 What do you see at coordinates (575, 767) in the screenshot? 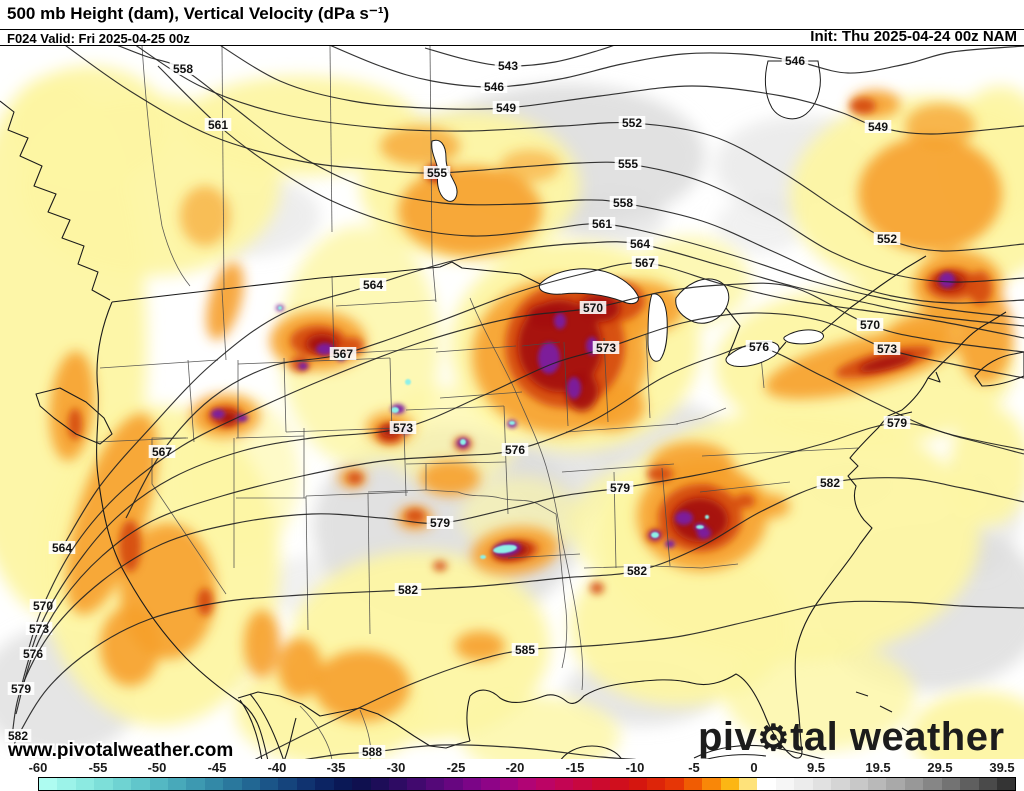
I see `colorbar-tick-label: -15` at bounding box center [575, 767].